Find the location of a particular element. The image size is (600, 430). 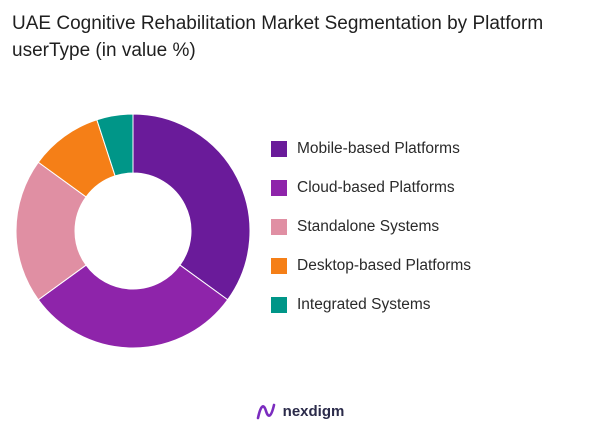

legend-label-mobile-based-platforms: Mobile-based Platforms is located at coordinates (378, 148).